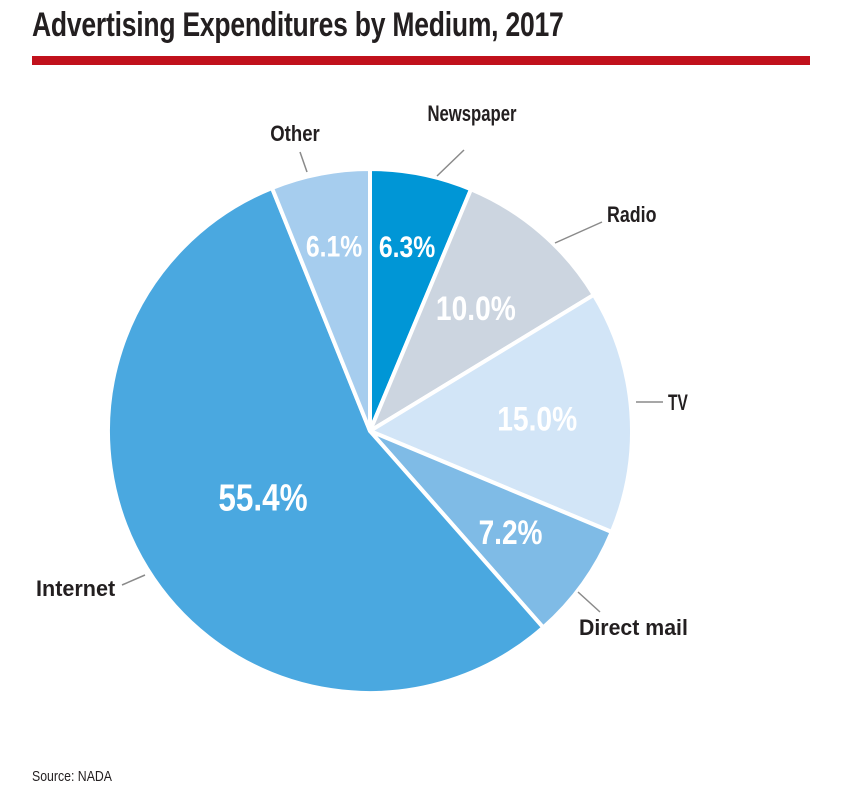  I want to click on pie-slice-other, so click(321, 300).